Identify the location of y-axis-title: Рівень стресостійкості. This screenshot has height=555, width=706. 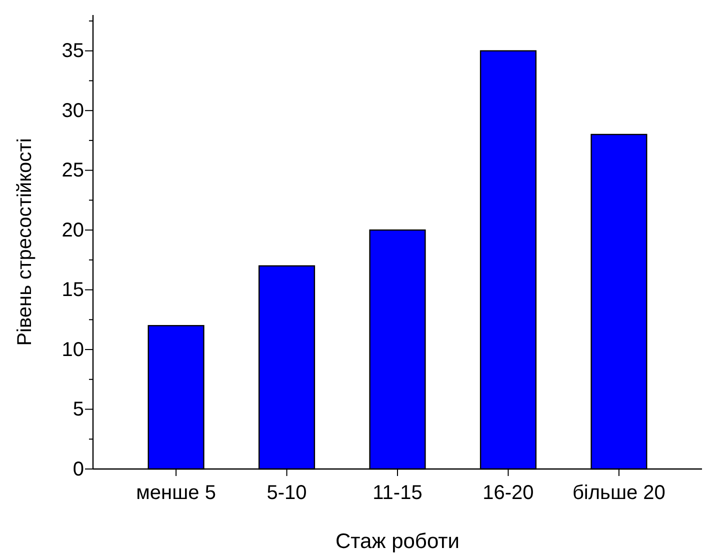
(25, 242).